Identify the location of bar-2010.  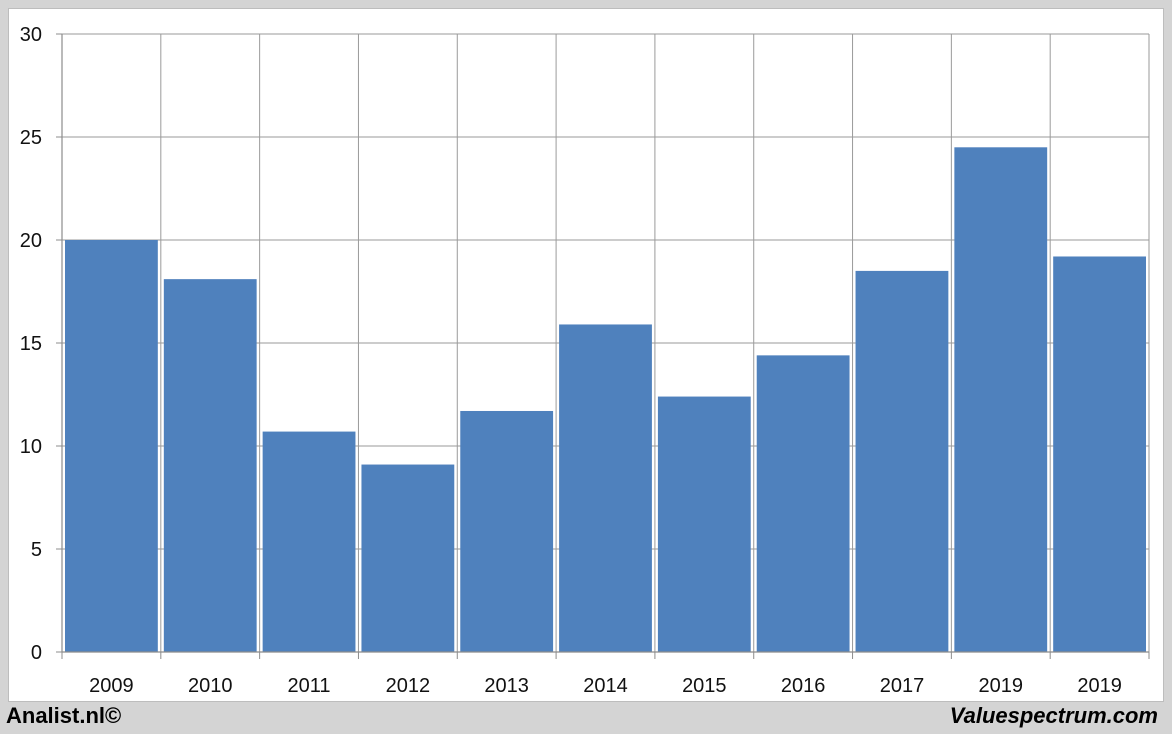
(210, 465).